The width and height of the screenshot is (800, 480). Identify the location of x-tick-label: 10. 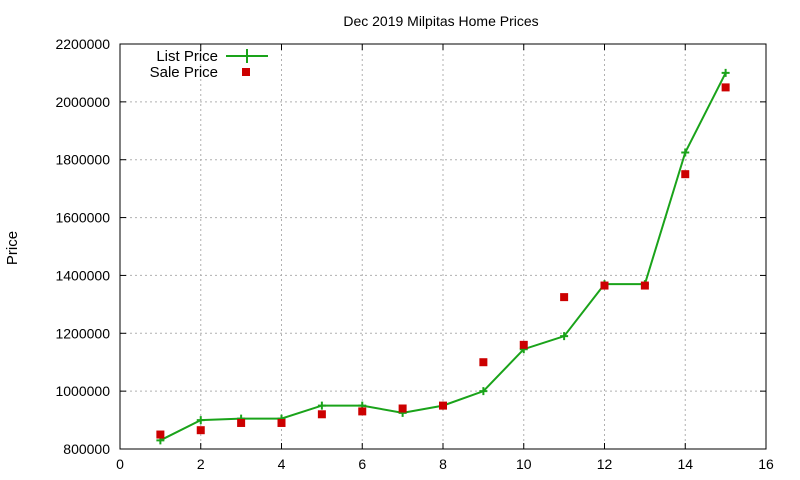
(524, 464).